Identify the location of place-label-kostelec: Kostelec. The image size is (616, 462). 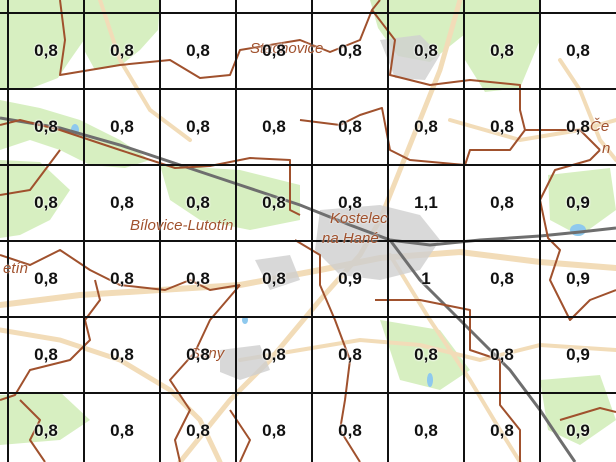
(359, 218).